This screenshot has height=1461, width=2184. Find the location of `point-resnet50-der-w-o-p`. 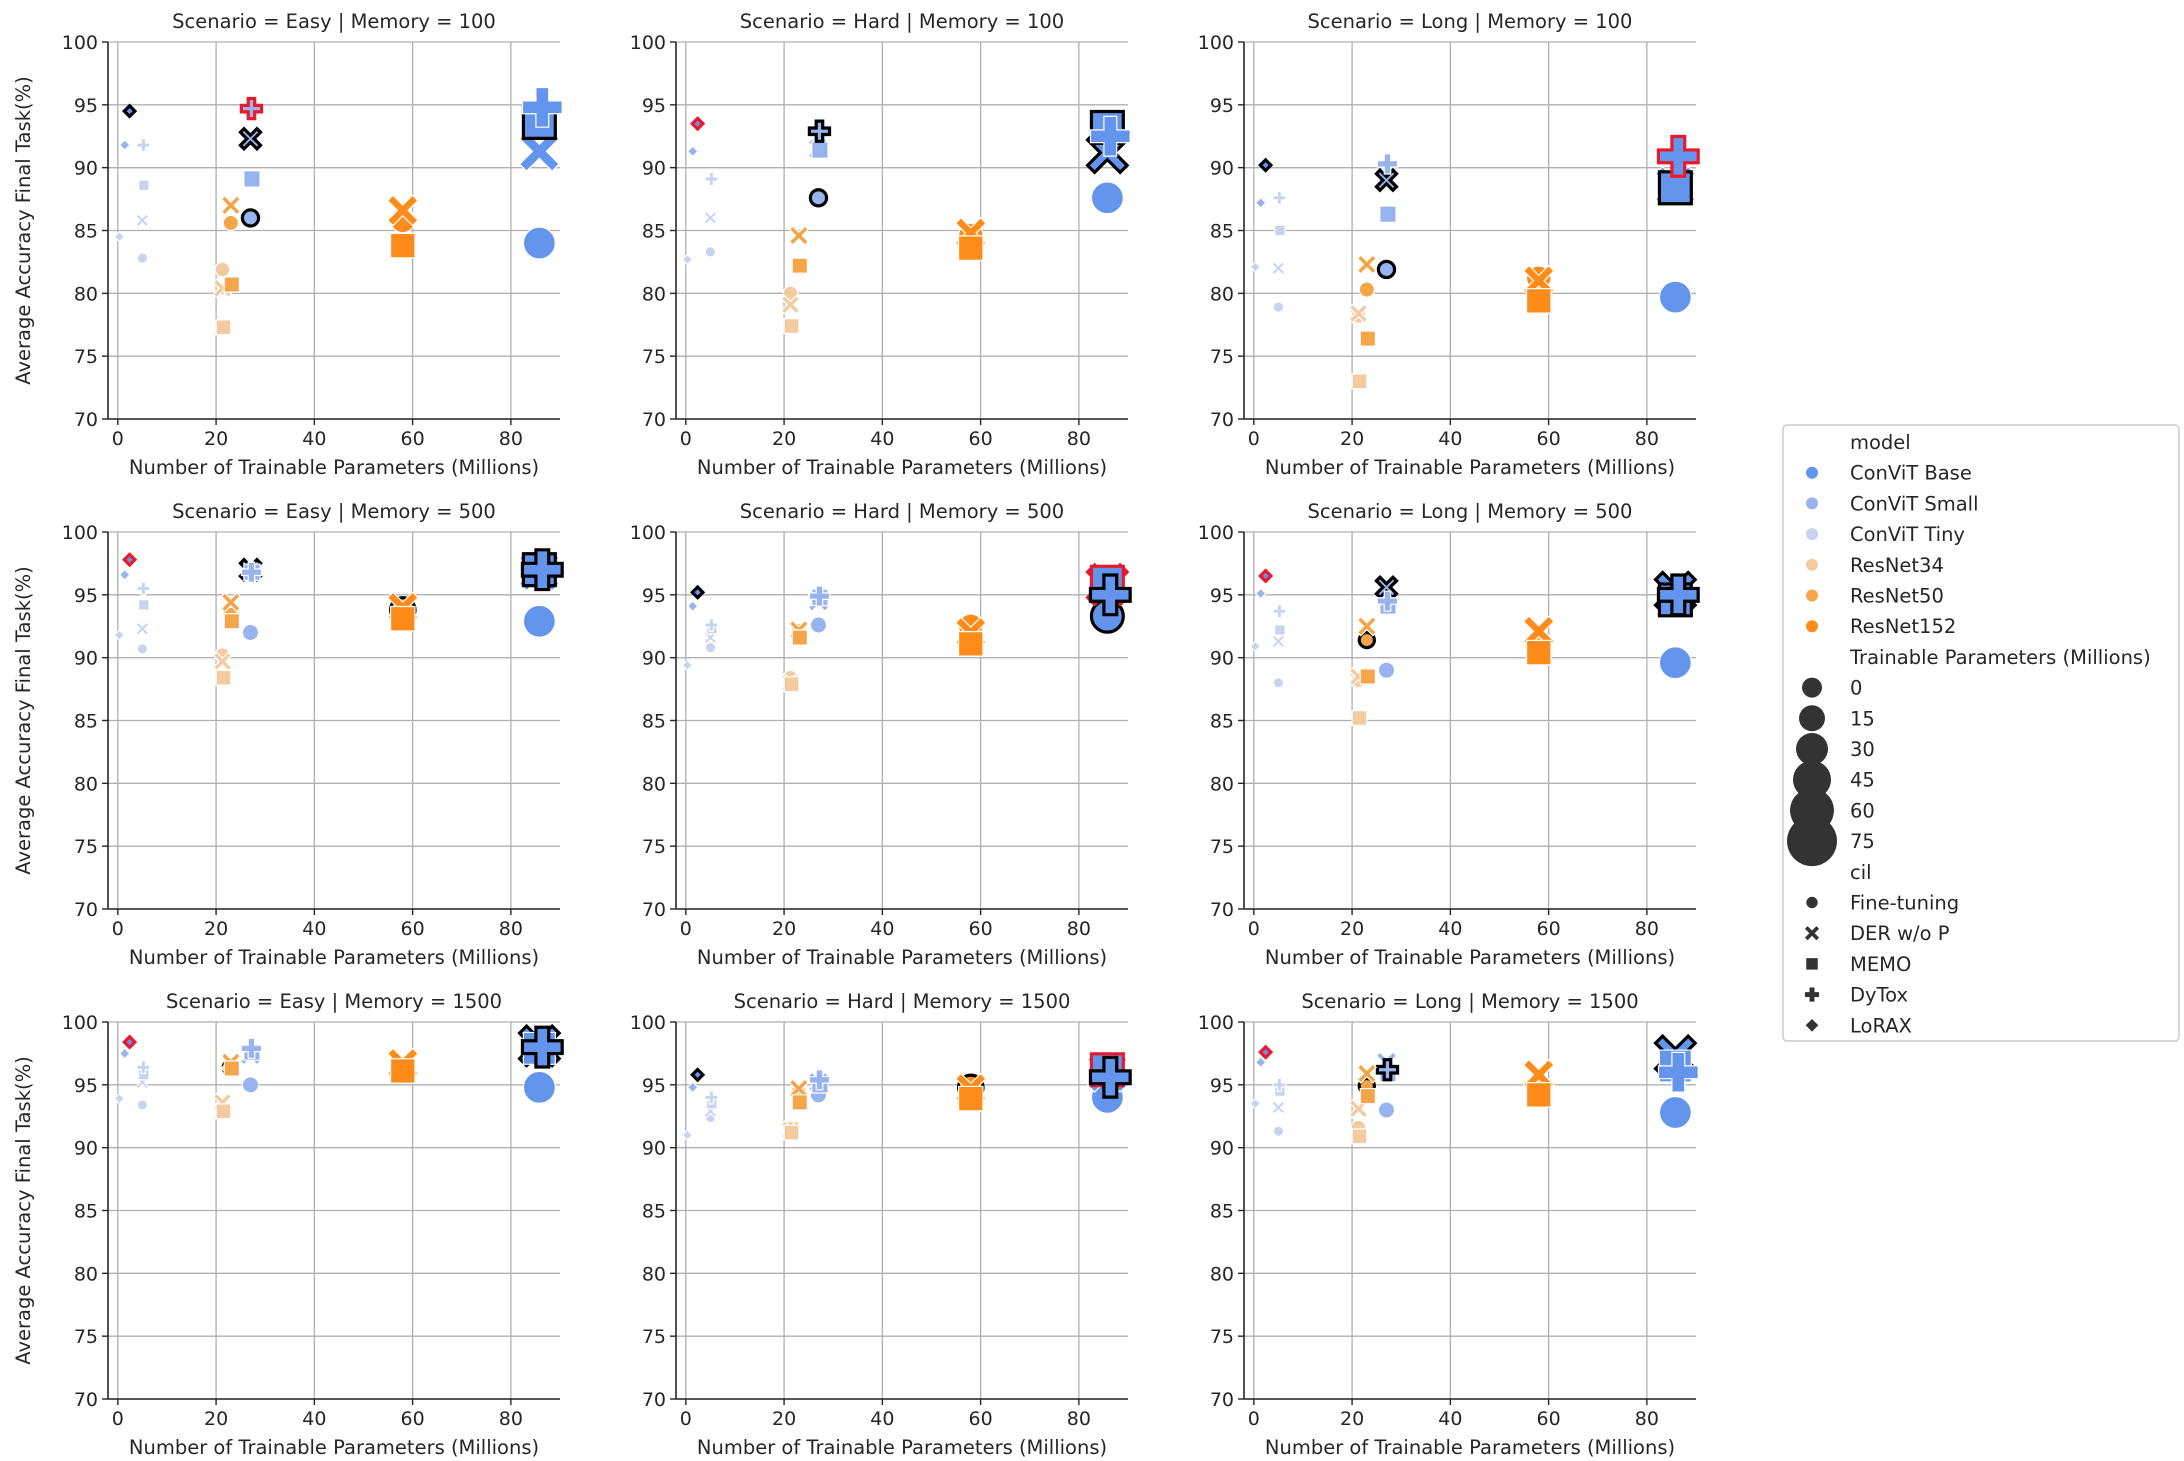

point-resnet50-der-w-o-p is located at coordinates (231, 205).